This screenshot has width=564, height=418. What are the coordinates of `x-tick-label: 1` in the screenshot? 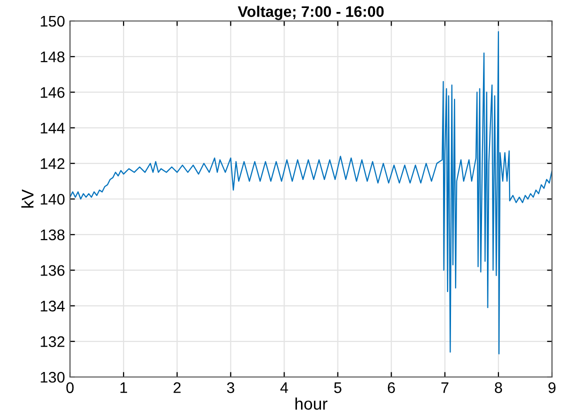 It's located at (124, 387).